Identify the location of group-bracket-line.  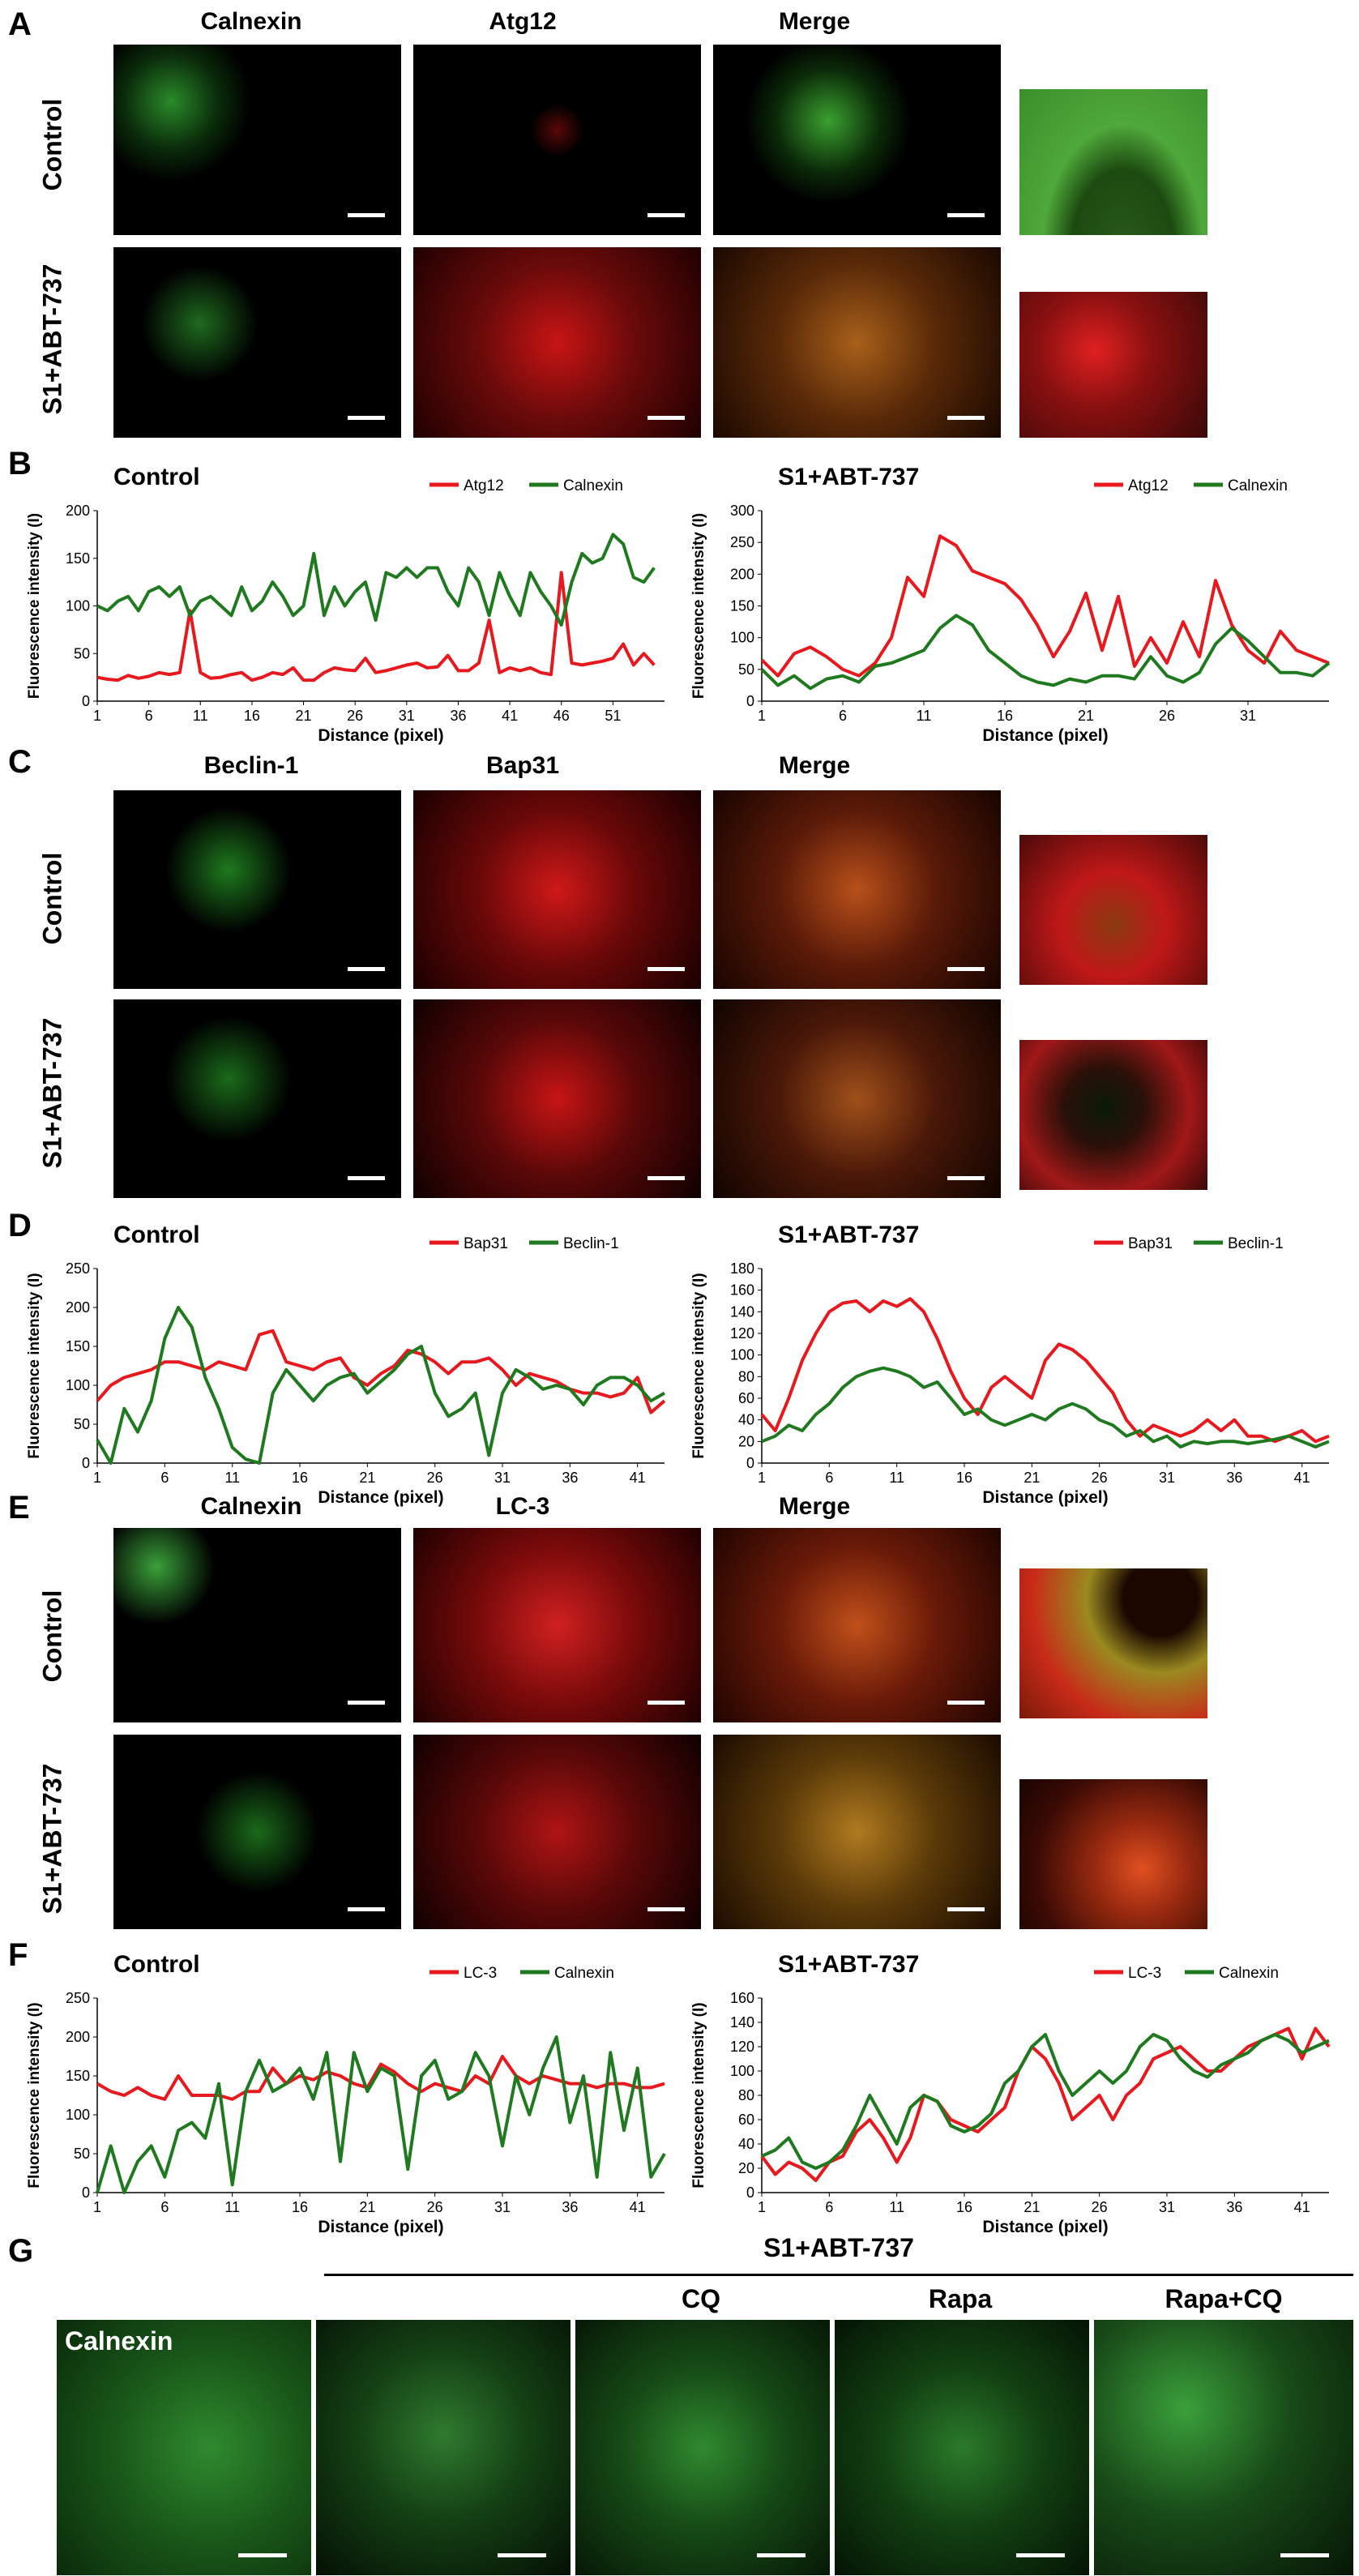
(838, 2275).